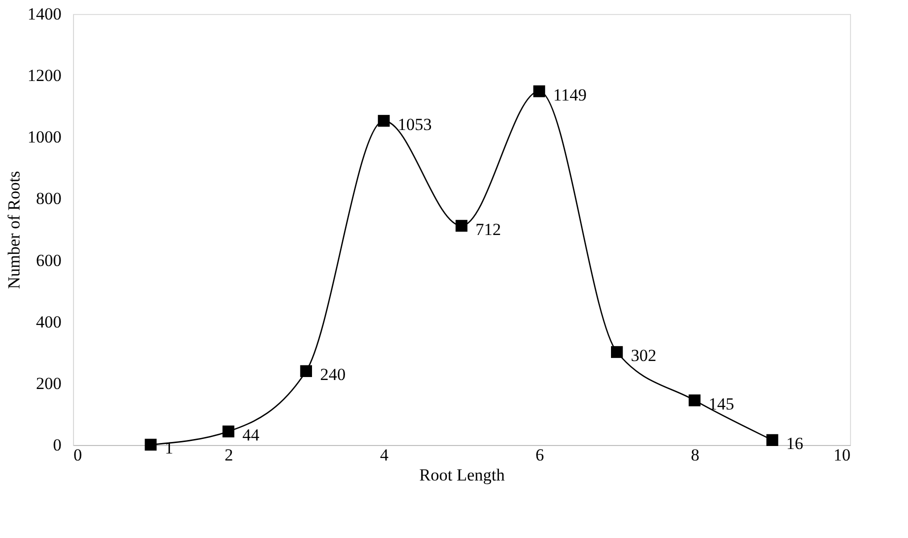 This screenshot has height=538, width=908. What do you see at coordinates (49, 260) in the screenshot?
I see `y-tick-label: 600` at bounding box center [49, 260].